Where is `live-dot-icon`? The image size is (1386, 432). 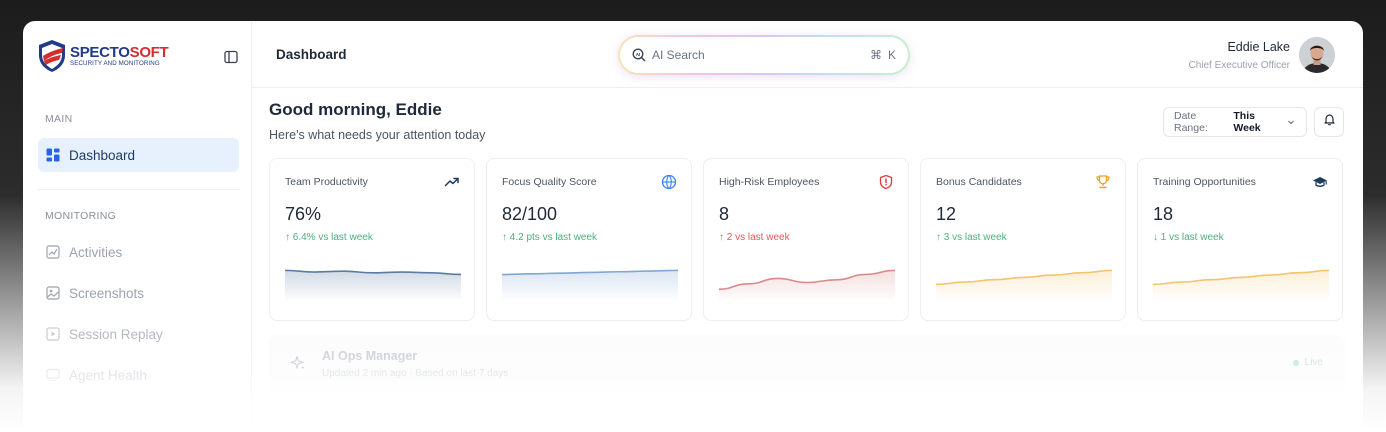
live-dot-icon is located at coordinates (1295, 362).